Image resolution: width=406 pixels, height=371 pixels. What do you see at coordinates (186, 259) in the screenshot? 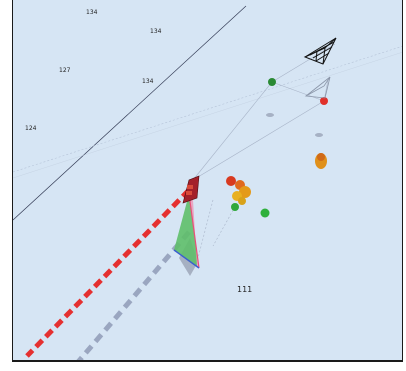
I see `sector-base` at bounding box center [186, 259].